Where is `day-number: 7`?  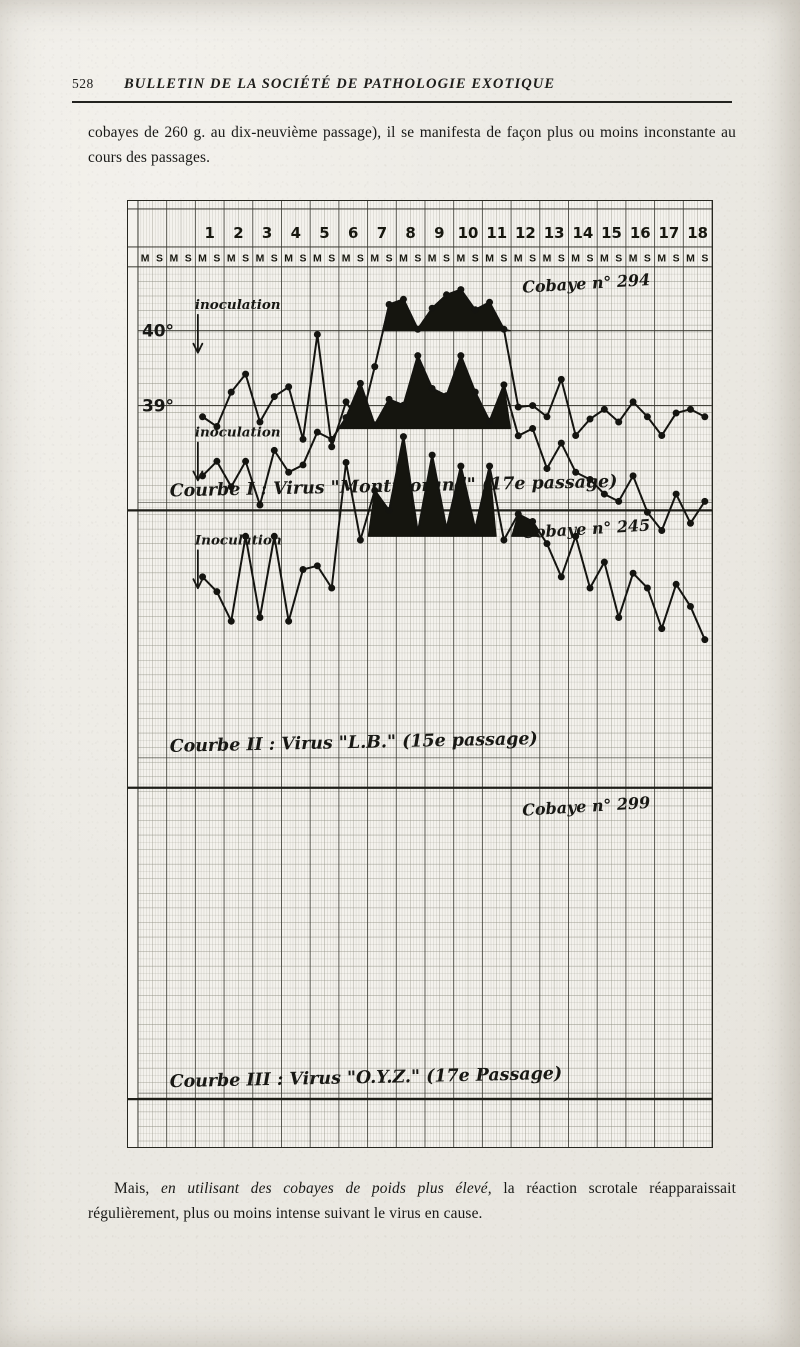 day-number: 7 is located at coordinates (382, 233).